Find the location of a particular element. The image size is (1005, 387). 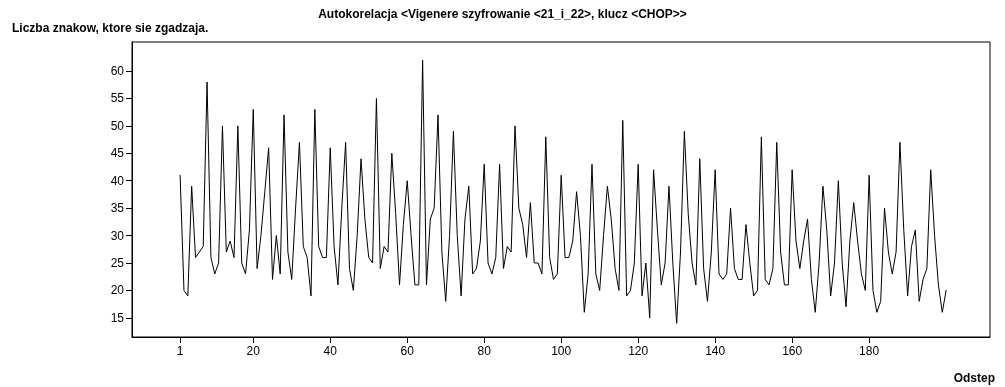

x-tick-label: 40 is located at coordinates (330, 351).